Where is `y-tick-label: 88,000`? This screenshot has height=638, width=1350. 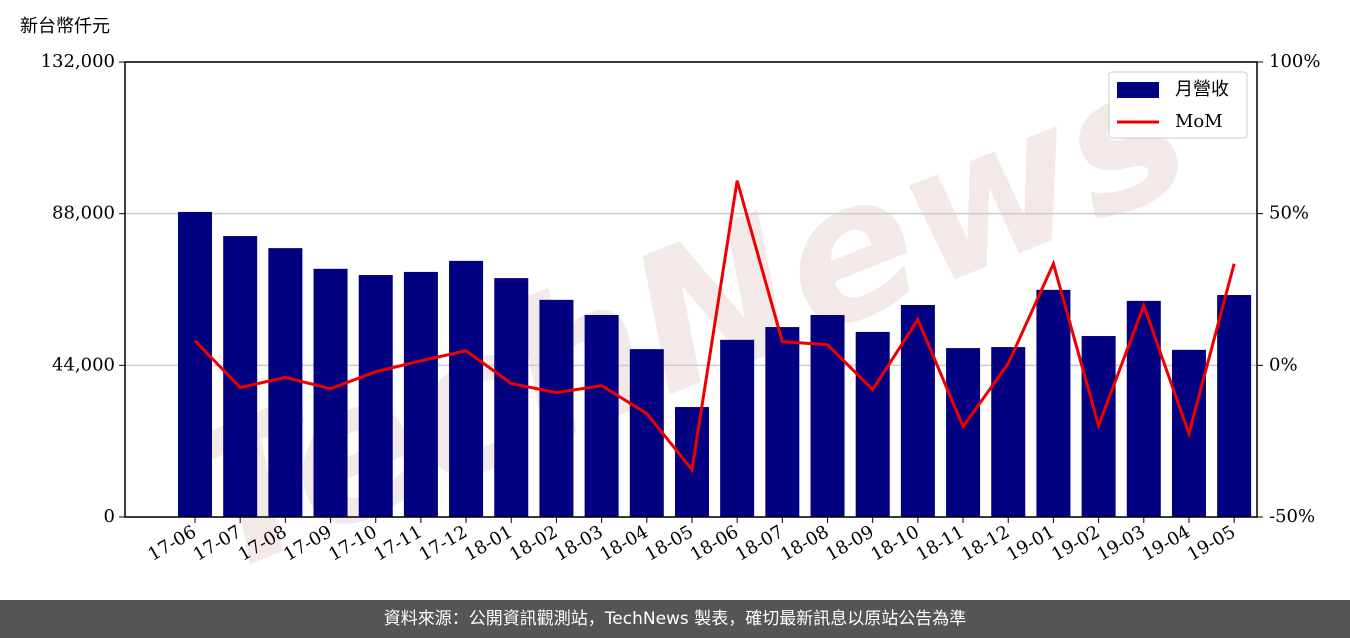
y-tick-label: 88,000 is located at coordinates (83, 213).